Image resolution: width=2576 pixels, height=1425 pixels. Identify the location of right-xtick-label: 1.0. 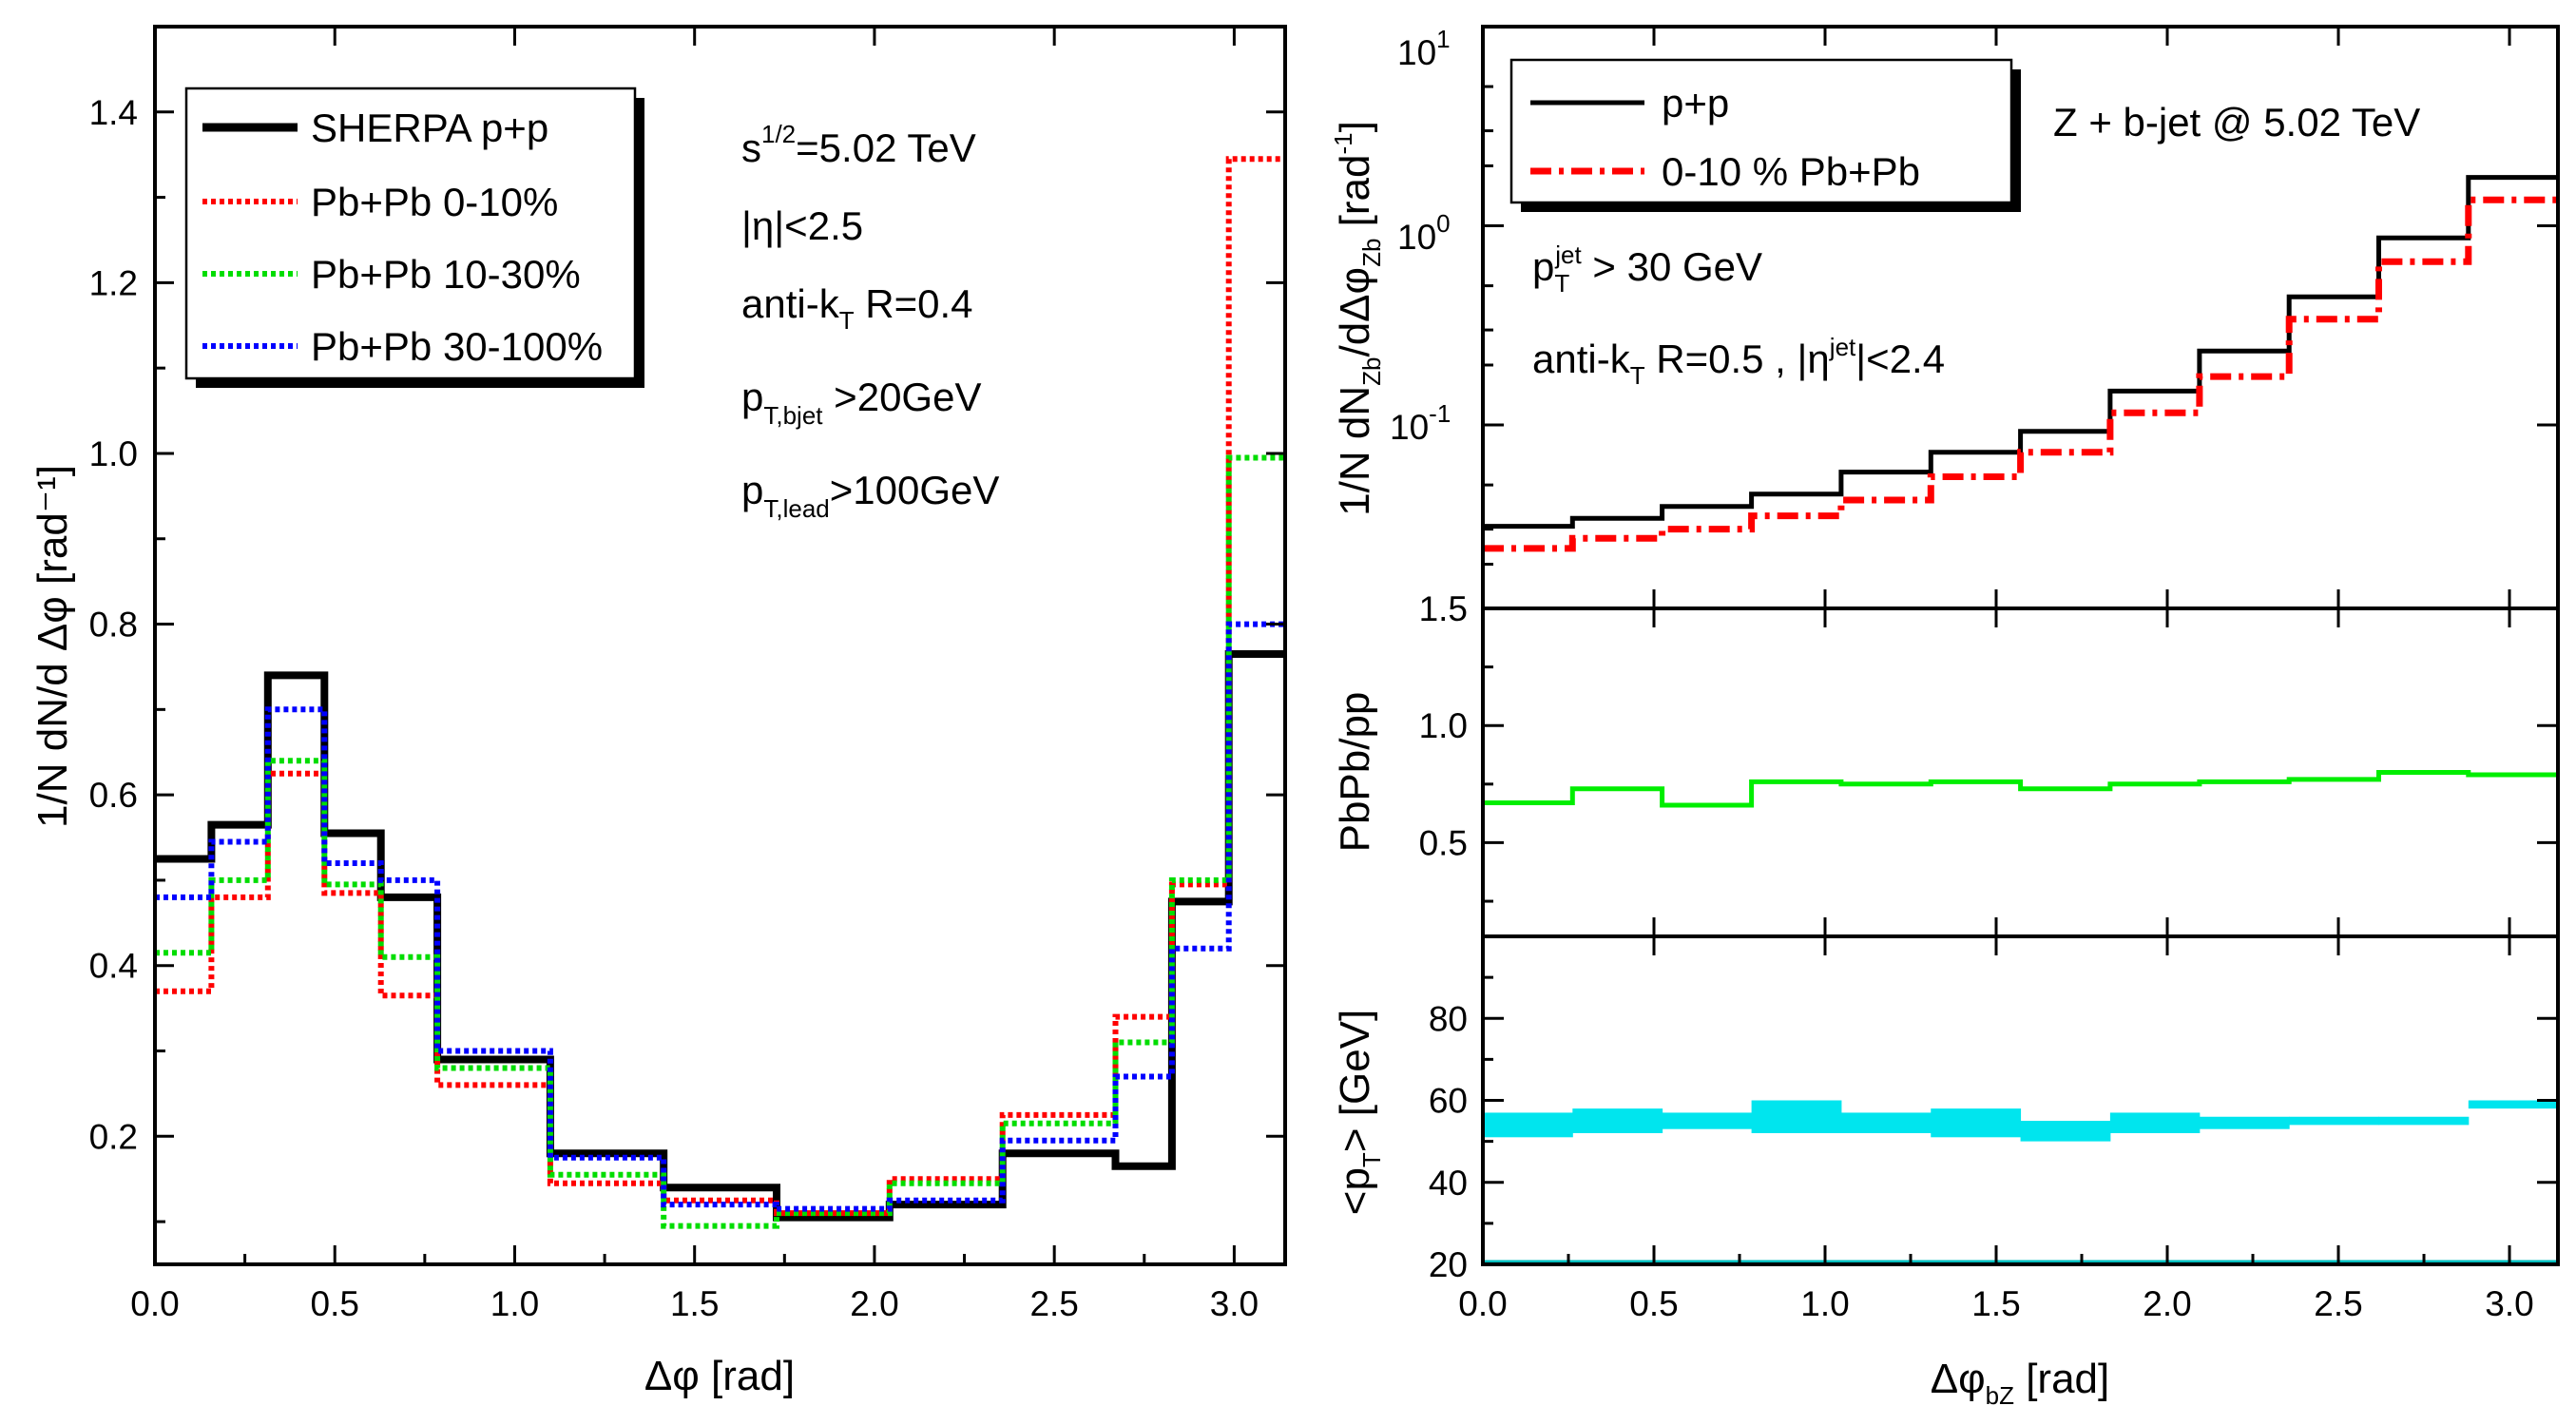
(1824, 1303).